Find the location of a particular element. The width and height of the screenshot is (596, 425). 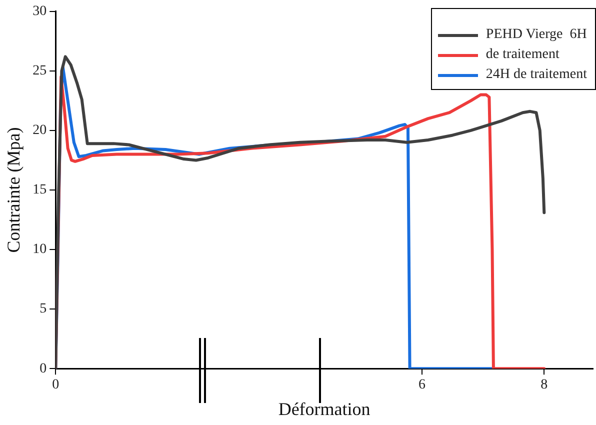

legend-label: PEHD Vierge 6H is located at coordinates (536, 35).